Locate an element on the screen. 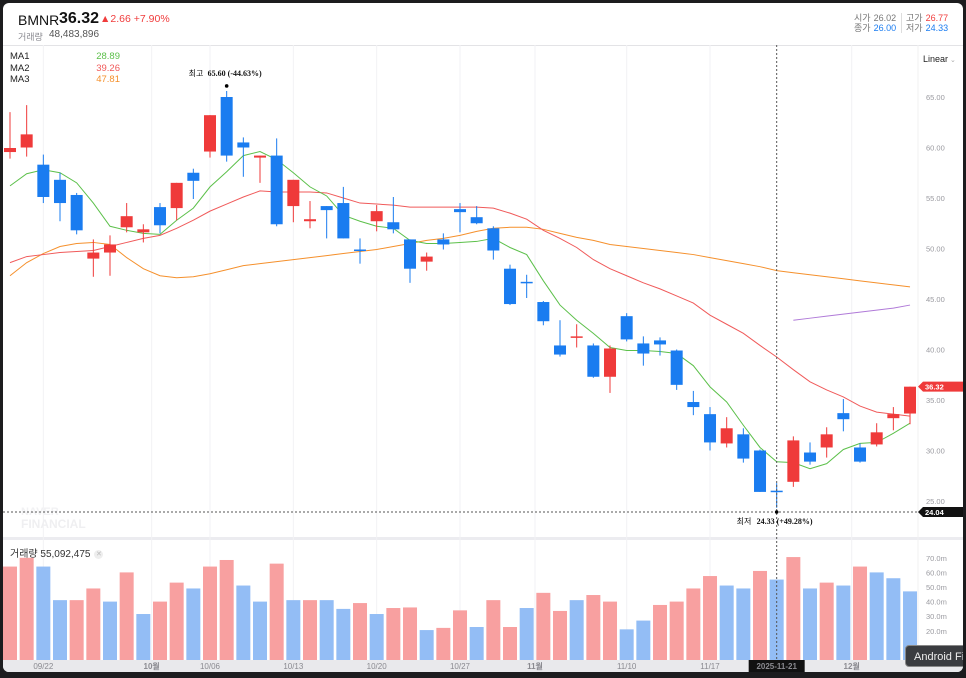 The image size is (966, 678). volume-axis-tick: 30.0m is located at coordinates (936, 616).